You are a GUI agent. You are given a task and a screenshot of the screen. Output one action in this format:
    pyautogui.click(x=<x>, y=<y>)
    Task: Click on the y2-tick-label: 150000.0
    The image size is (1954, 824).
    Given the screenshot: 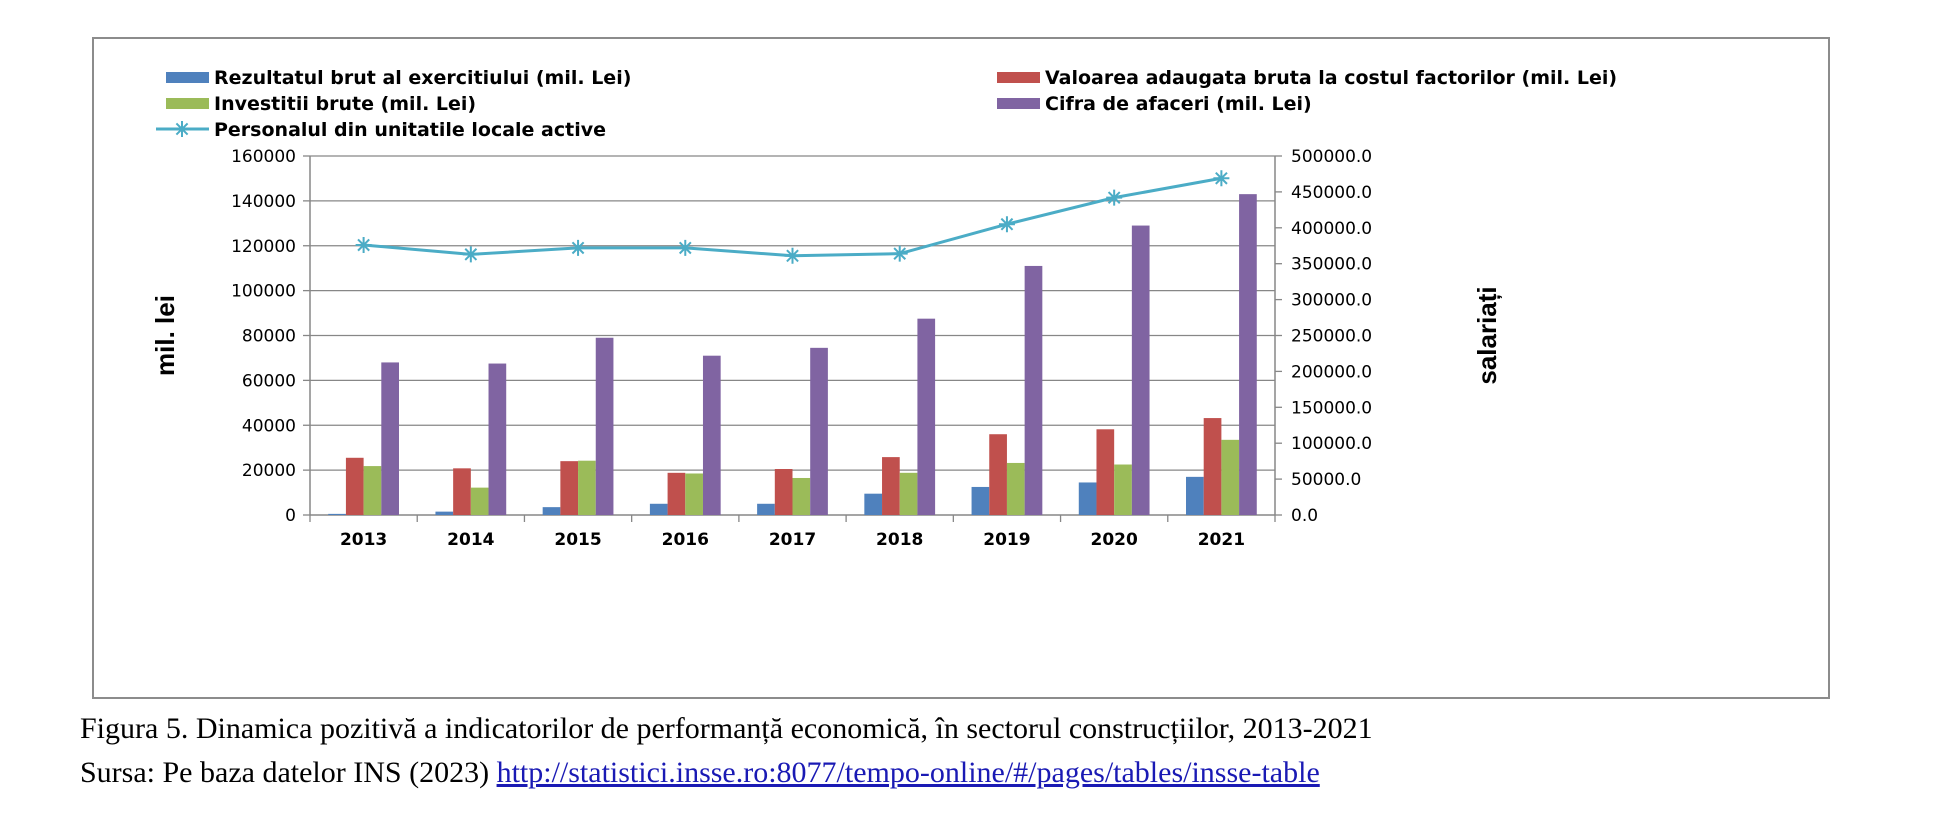 What is the action you would take?
    pyautogui.click(x=1331, y=408)
    